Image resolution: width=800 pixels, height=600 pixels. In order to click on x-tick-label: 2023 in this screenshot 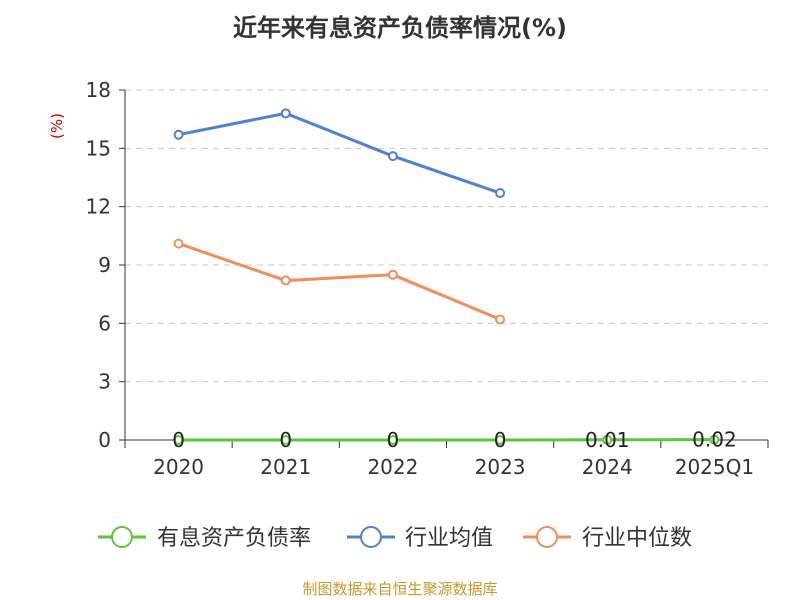, I will do `click(500, 467)`.